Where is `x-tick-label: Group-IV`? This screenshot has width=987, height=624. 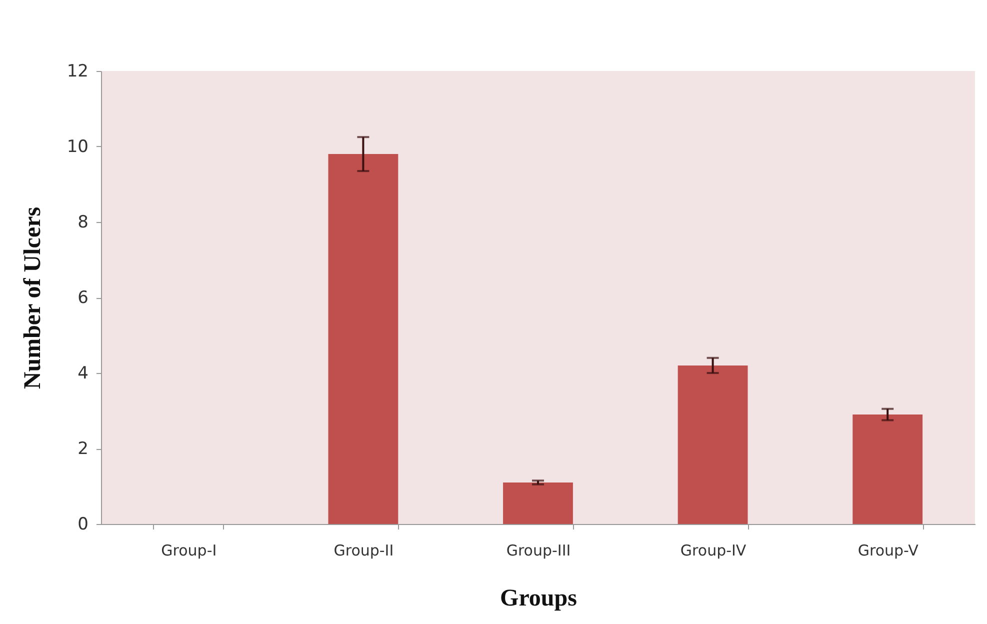 x-tick-label: Group-IV is located at coordinates (713, 551).